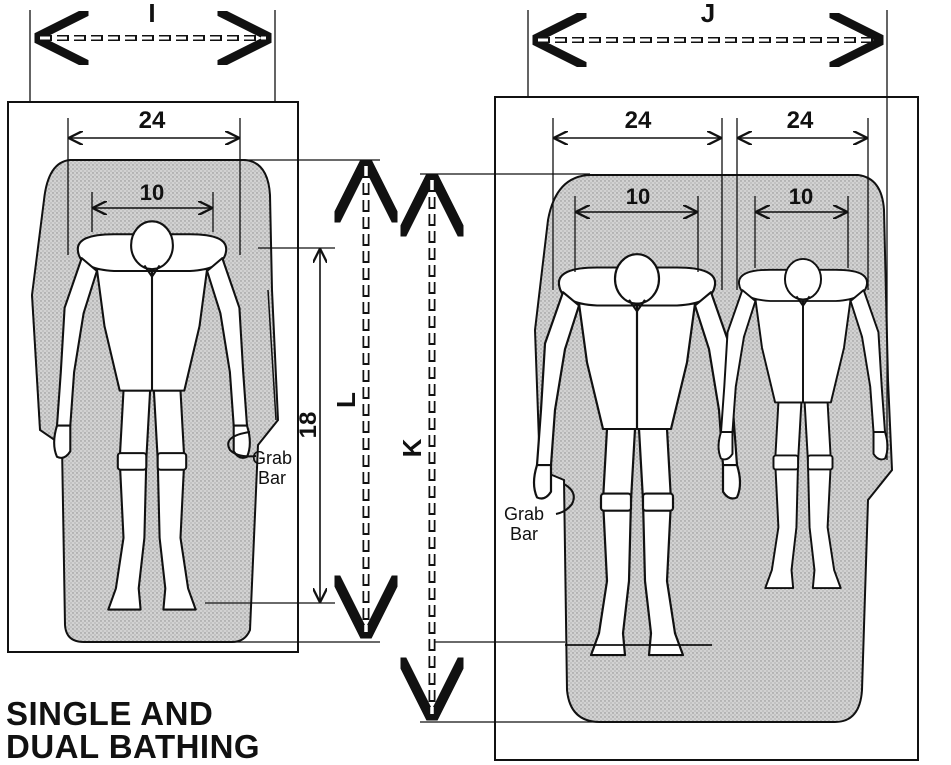 The width and height of the screenshot is (951, 765). Describe the element at coordinates (152, 120) in the screenshot. I see `dim-24-single-label: 24` at that location.